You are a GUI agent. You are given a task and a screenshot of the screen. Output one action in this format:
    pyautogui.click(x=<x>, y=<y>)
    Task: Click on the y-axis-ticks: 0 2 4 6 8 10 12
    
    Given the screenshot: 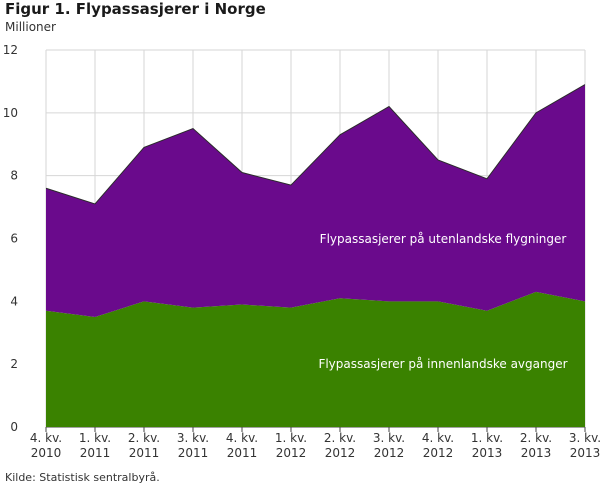 What is the action you would take?
    pyautogui.click(x=10, y=238)
    